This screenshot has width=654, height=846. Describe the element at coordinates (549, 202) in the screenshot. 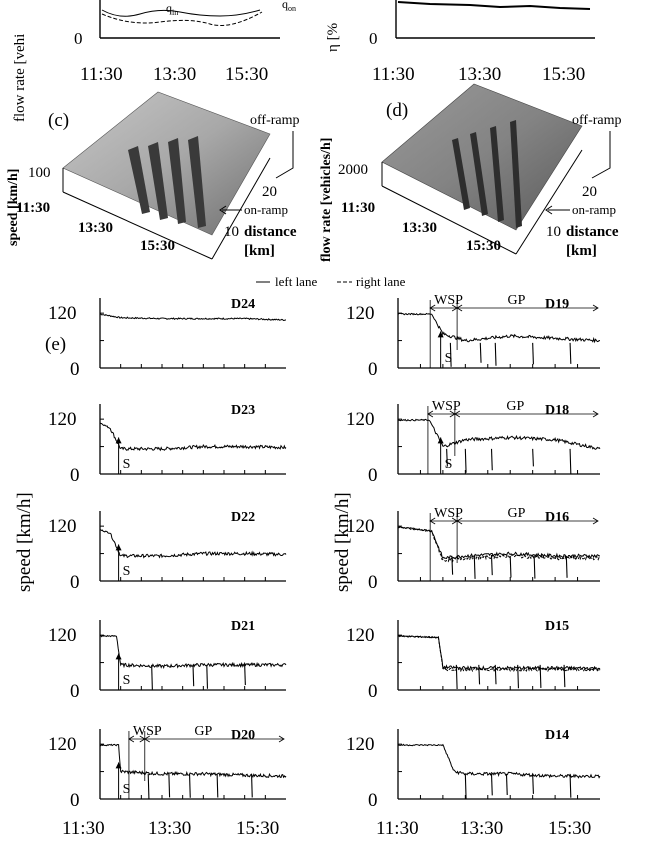

I see `panel-d-dist-axis` at that location.